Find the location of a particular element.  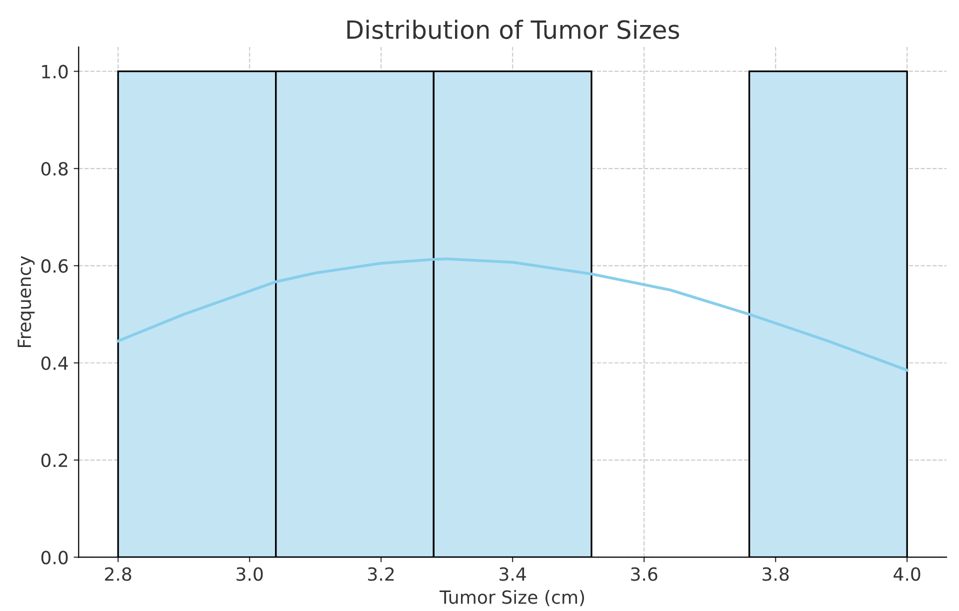

x-tick-label: 2.8 is located at coordinates (118, 574).